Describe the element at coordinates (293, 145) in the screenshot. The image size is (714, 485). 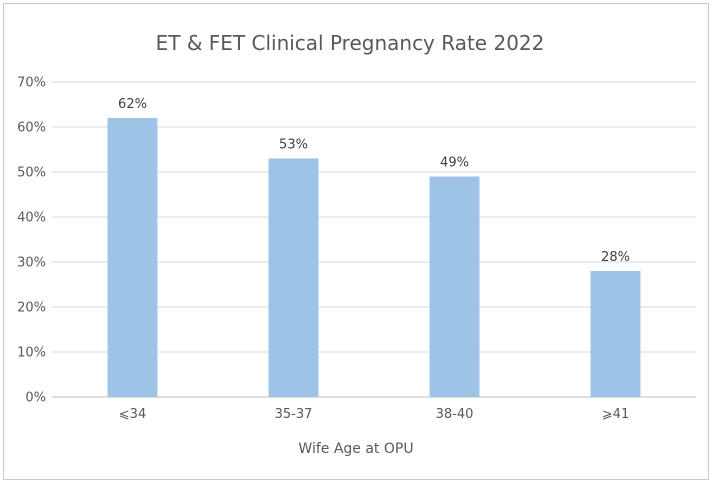
I see `data-label: 53%` at that location.